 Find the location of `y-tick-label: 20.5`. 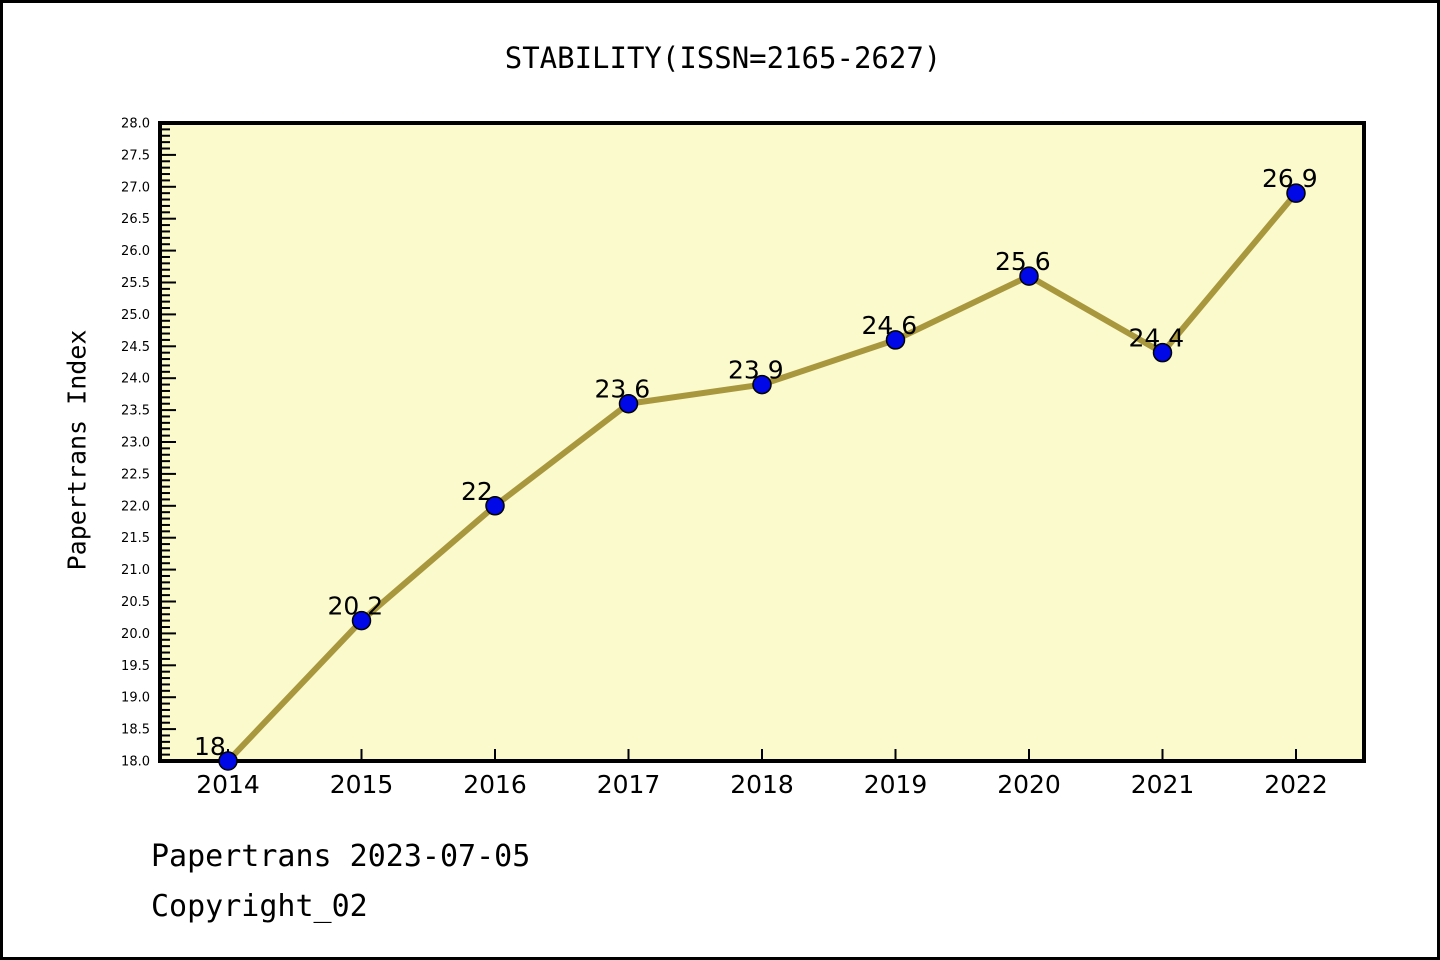

y-tick-label: 20.5 is located at coordinates (135, 602).